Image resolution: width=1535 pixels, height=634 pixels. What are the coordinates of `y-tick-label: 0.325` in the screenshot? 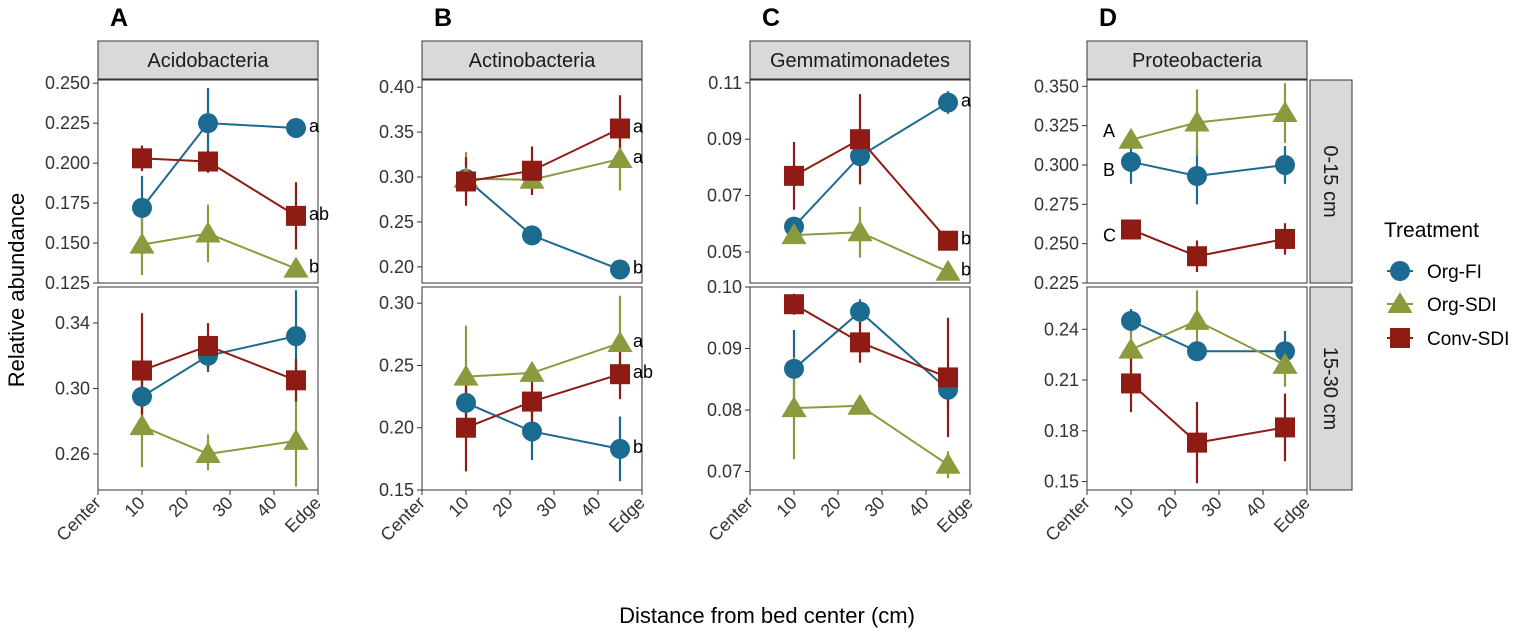 It's located at (1056, 126).